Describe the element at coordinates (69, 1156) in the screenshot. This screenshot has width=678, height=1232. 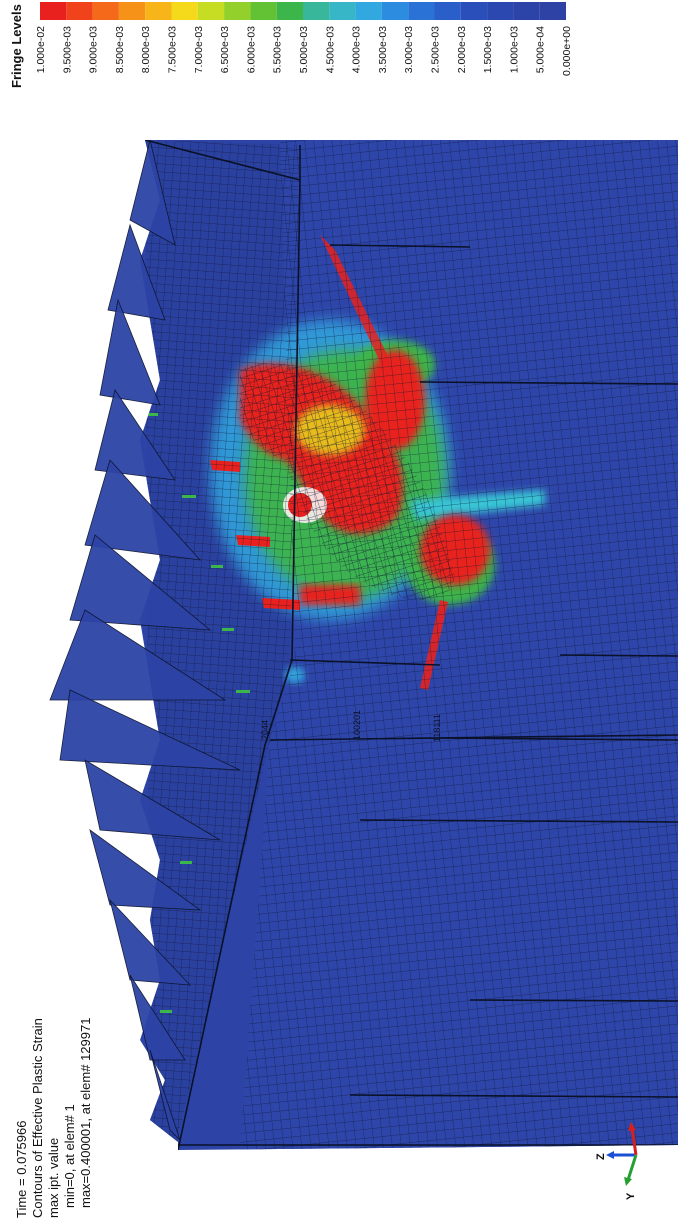
I see `min-label: min=0, at elem# 1` at that location.